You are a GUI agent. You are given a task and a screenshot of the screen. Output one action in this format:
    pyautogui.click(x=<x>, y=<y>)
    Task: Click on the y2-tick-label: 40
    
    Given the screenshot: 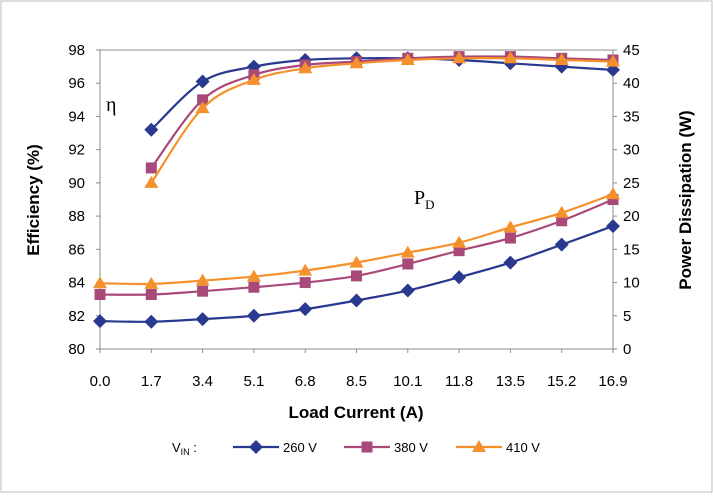 What is the action you would take?
    pyautogui.click(x=631, y=83)
    